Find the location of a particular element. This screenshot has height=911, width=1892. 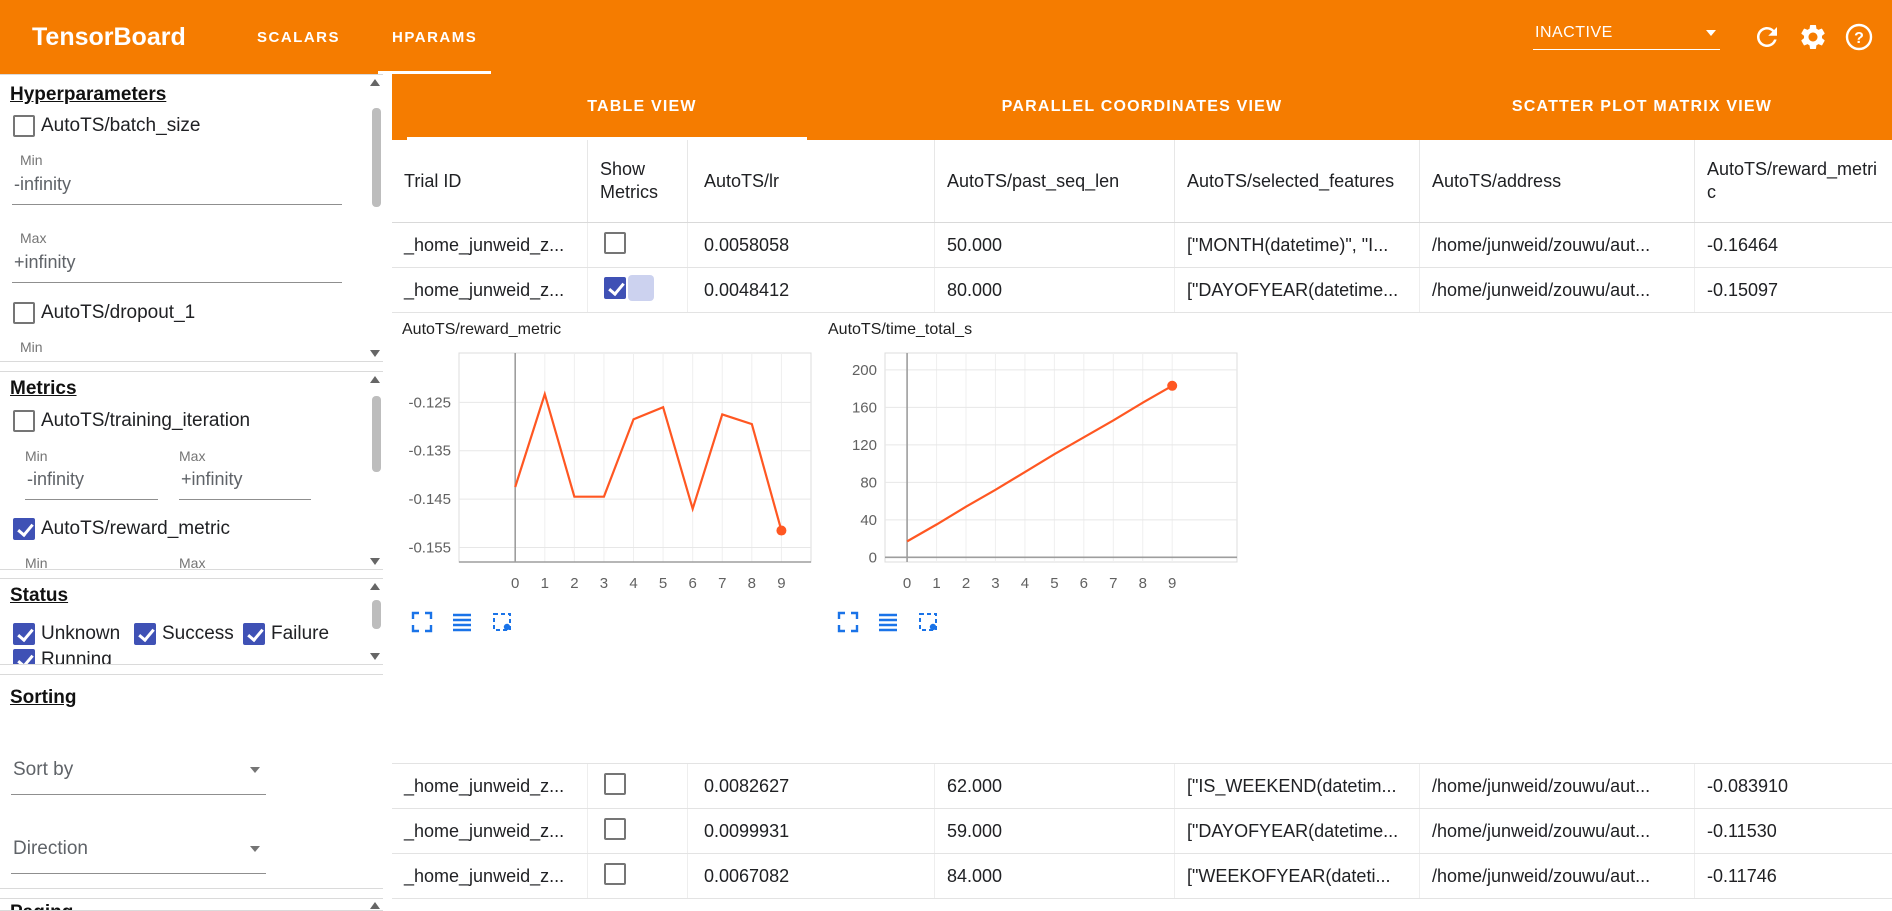

status-success-checkbox is located at coordinates (145, 634).